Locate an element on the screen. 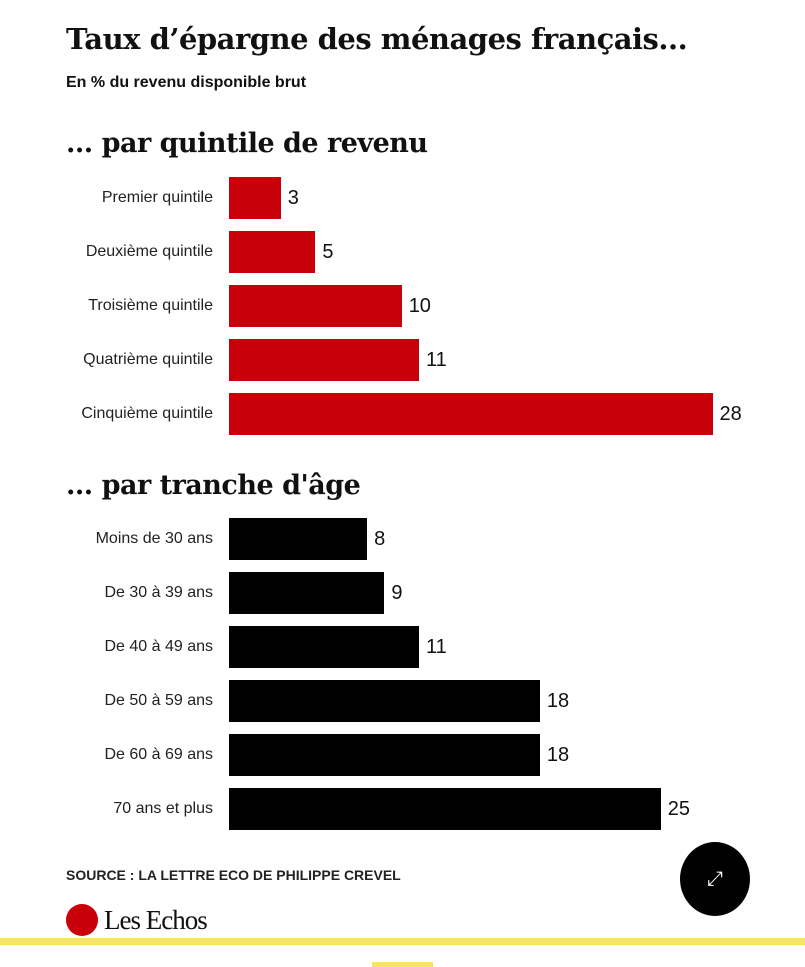  category-label: Troisième quintile is located at coordinates (150, 305).